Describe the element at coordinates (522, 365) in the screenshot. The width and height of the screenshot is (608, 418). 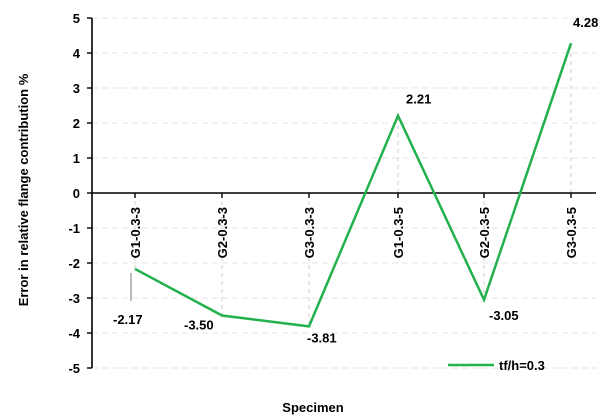
I see `legend-label: tf/h=0.3` at that location.